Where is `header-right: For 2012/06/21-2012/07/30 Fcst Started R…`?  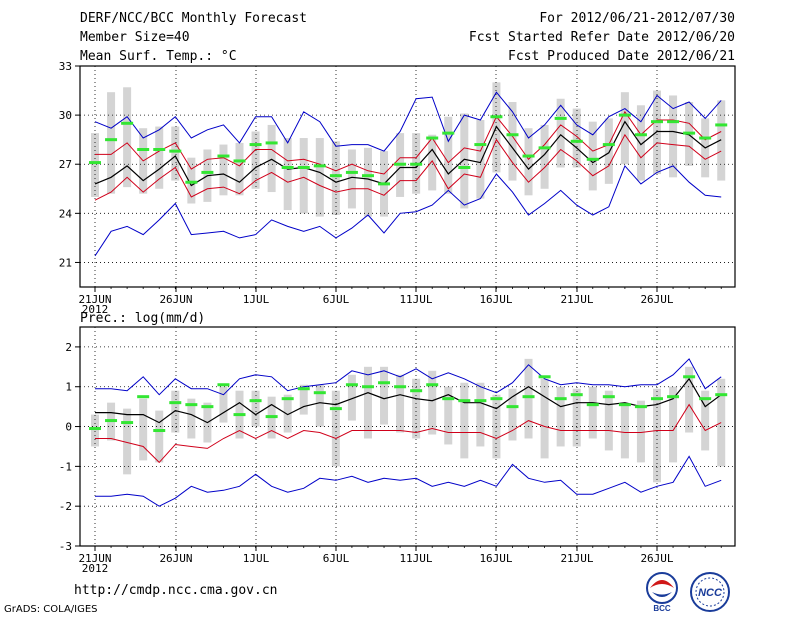
header-right: For 2012/06/21-2012/07/30 Fcst Started R… is located at coordinates (602, 39).